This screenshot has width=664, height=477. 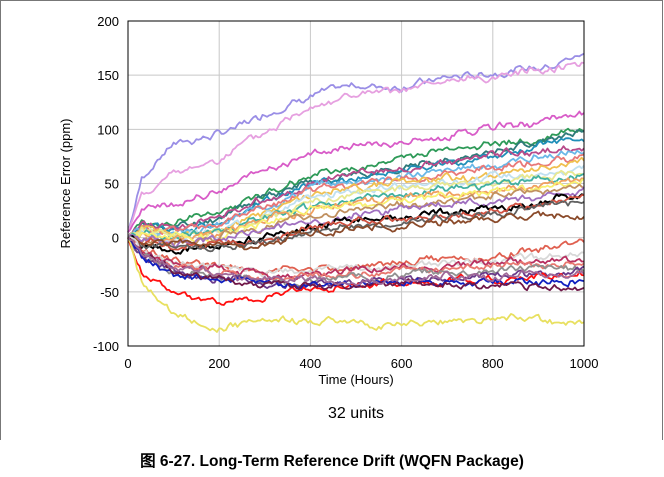 What do you see at coordinates (65, 183) in the screenshot?
I see `y-axis-label: Reference Error (ppm)` at bounding box center [65, 183].